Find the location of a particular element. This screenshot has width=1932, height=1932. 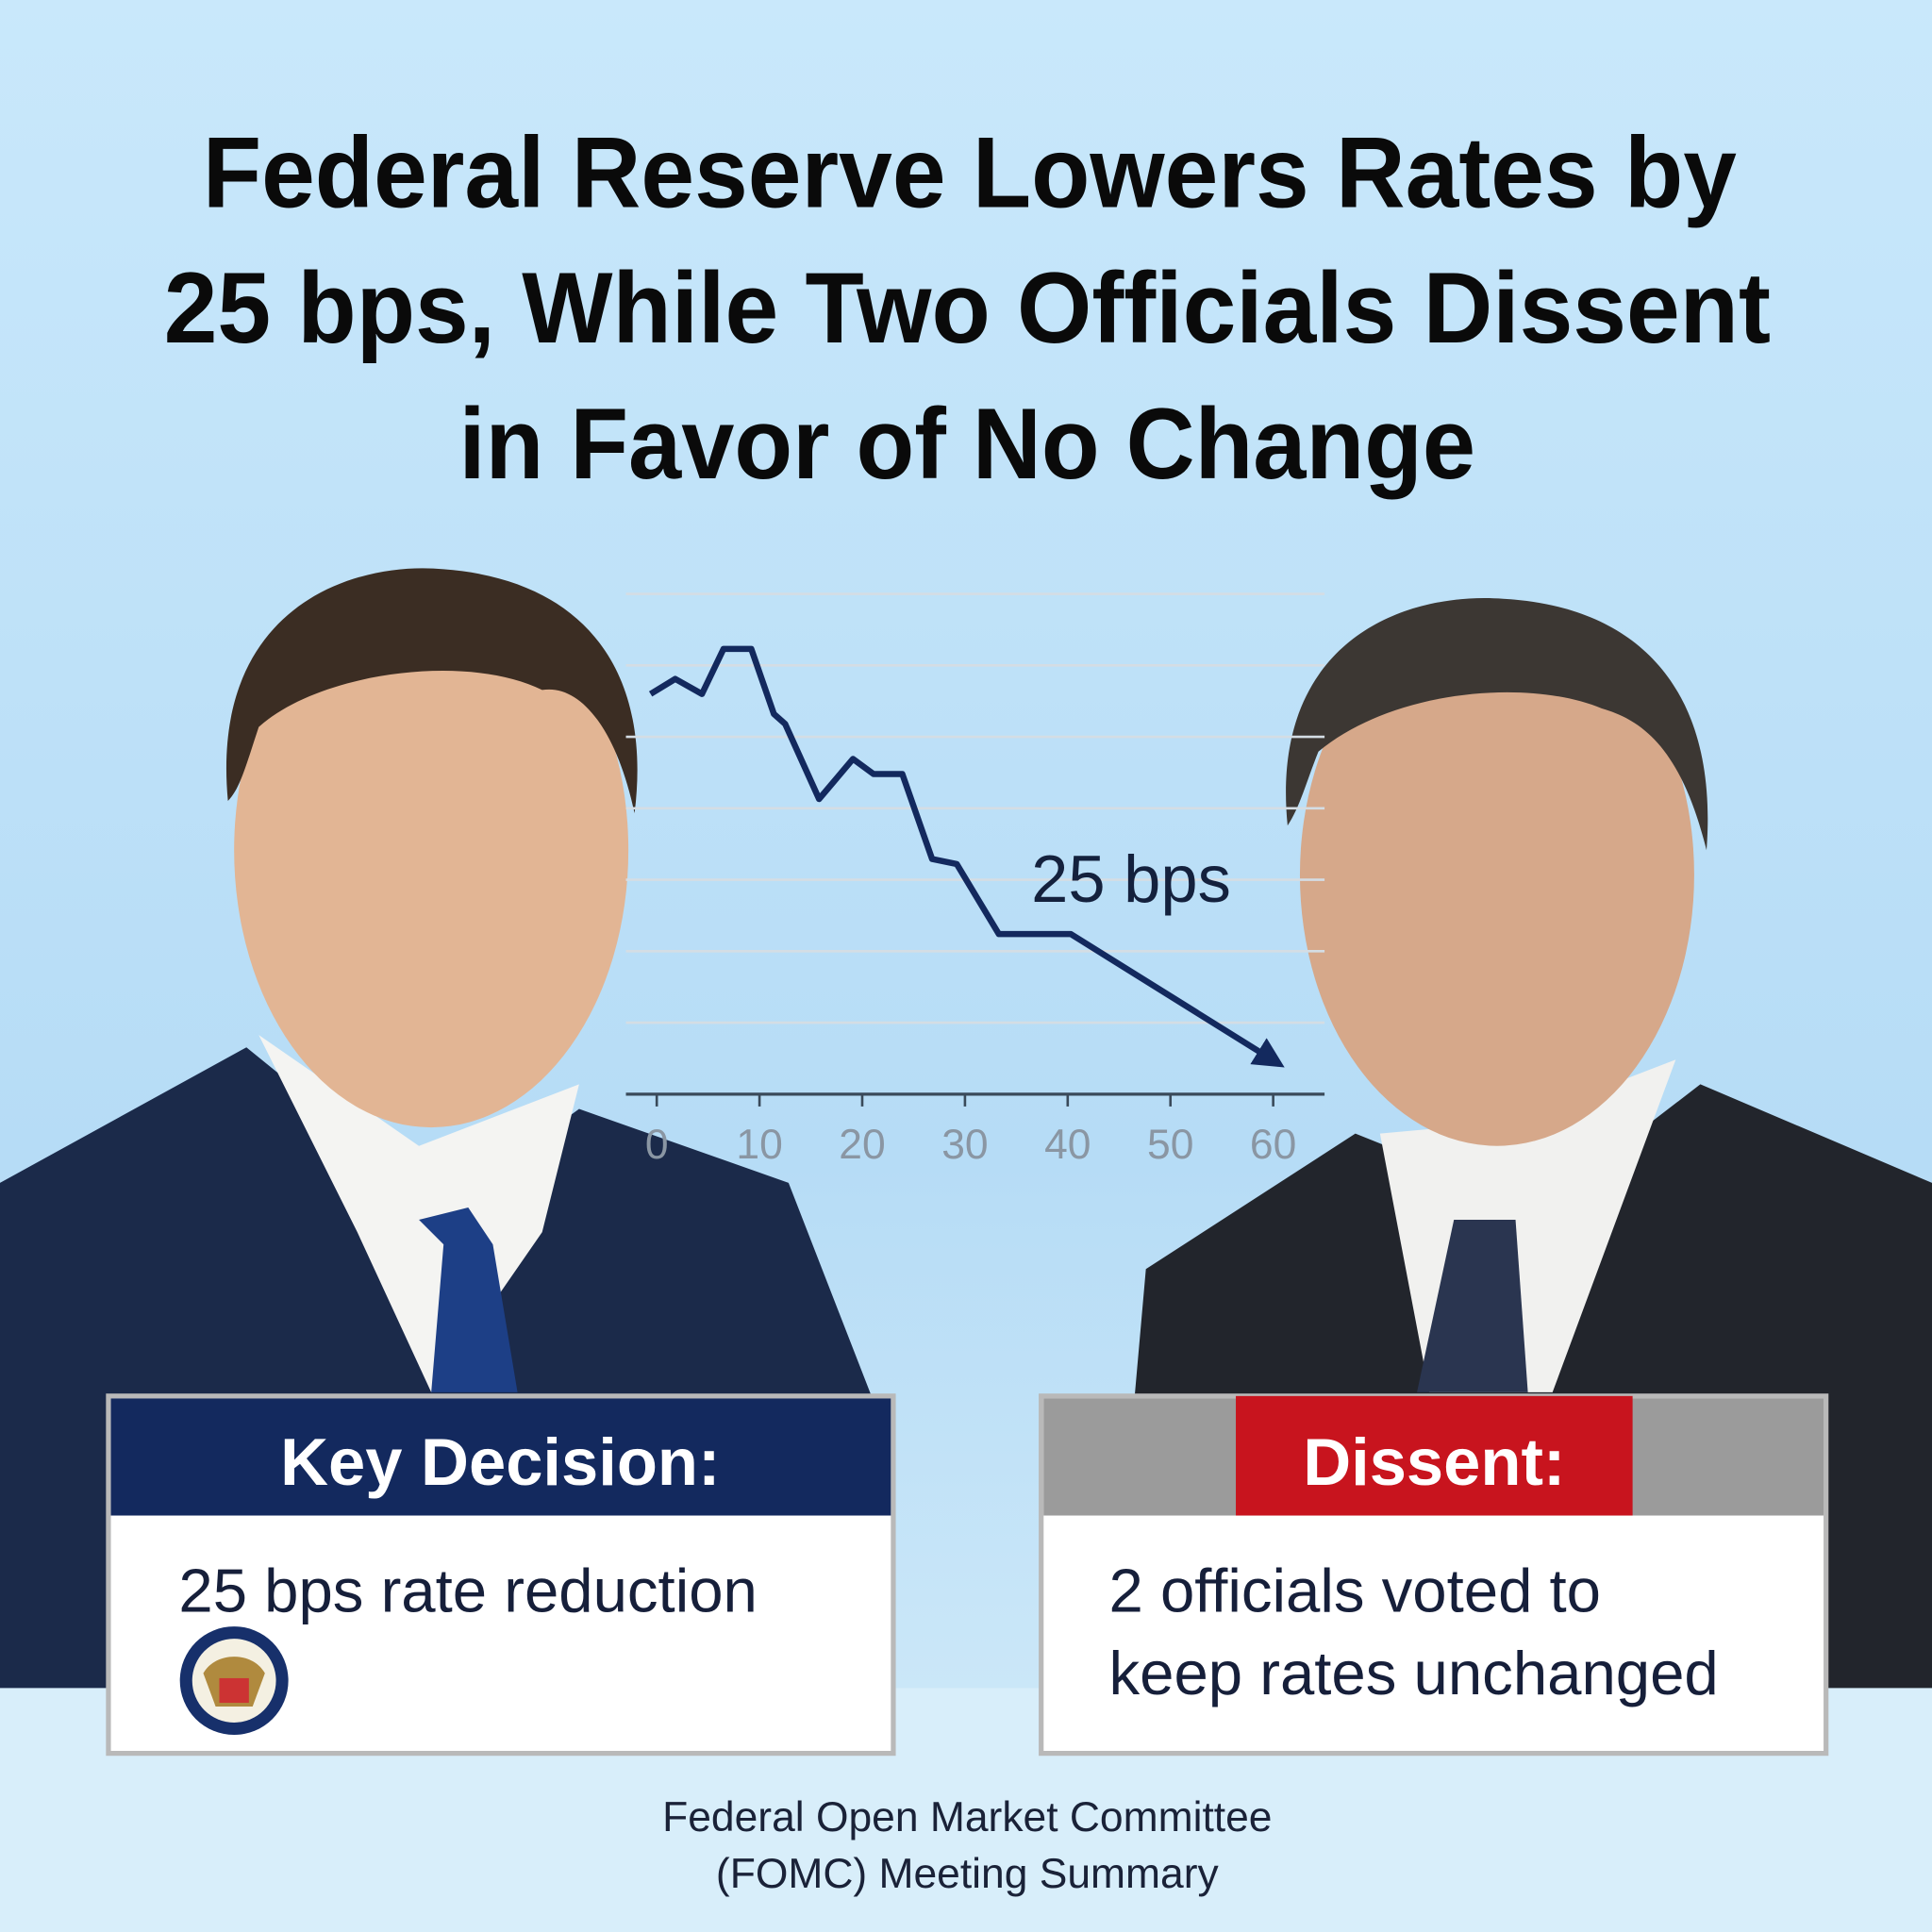

x-tick-label: 40 is located at coordinates (1067, 1145).